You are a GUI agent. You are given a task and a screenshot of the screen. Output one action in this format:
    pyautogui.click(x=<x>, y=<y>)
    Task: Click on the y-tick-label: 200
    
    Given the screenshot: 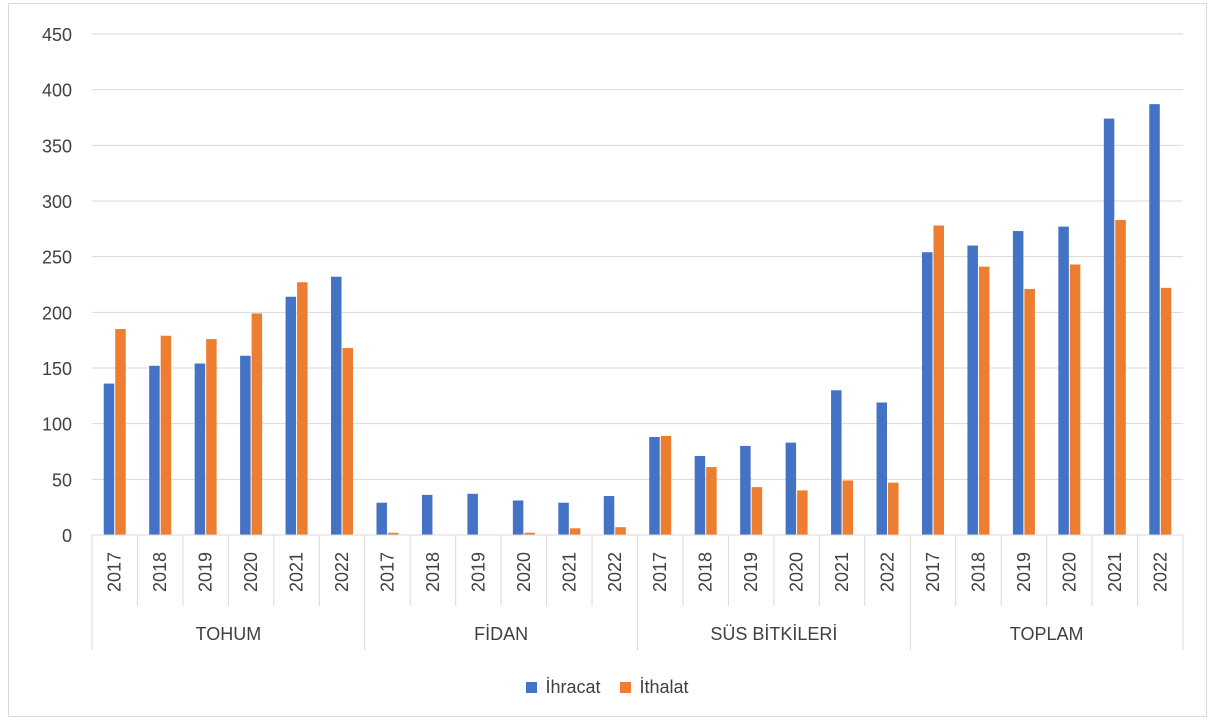 What is the action you would take?
    pyautogui.click(x=57, y=313)
    